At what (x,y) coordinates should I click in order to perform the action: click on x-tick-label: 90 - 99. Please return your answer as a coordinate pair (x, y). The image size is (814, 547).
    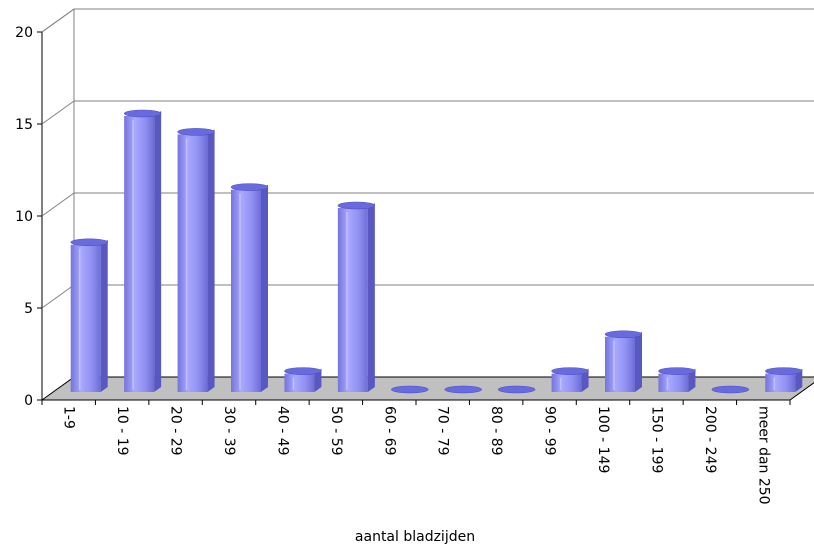
    Looking at the image, I should click on (550, 431).